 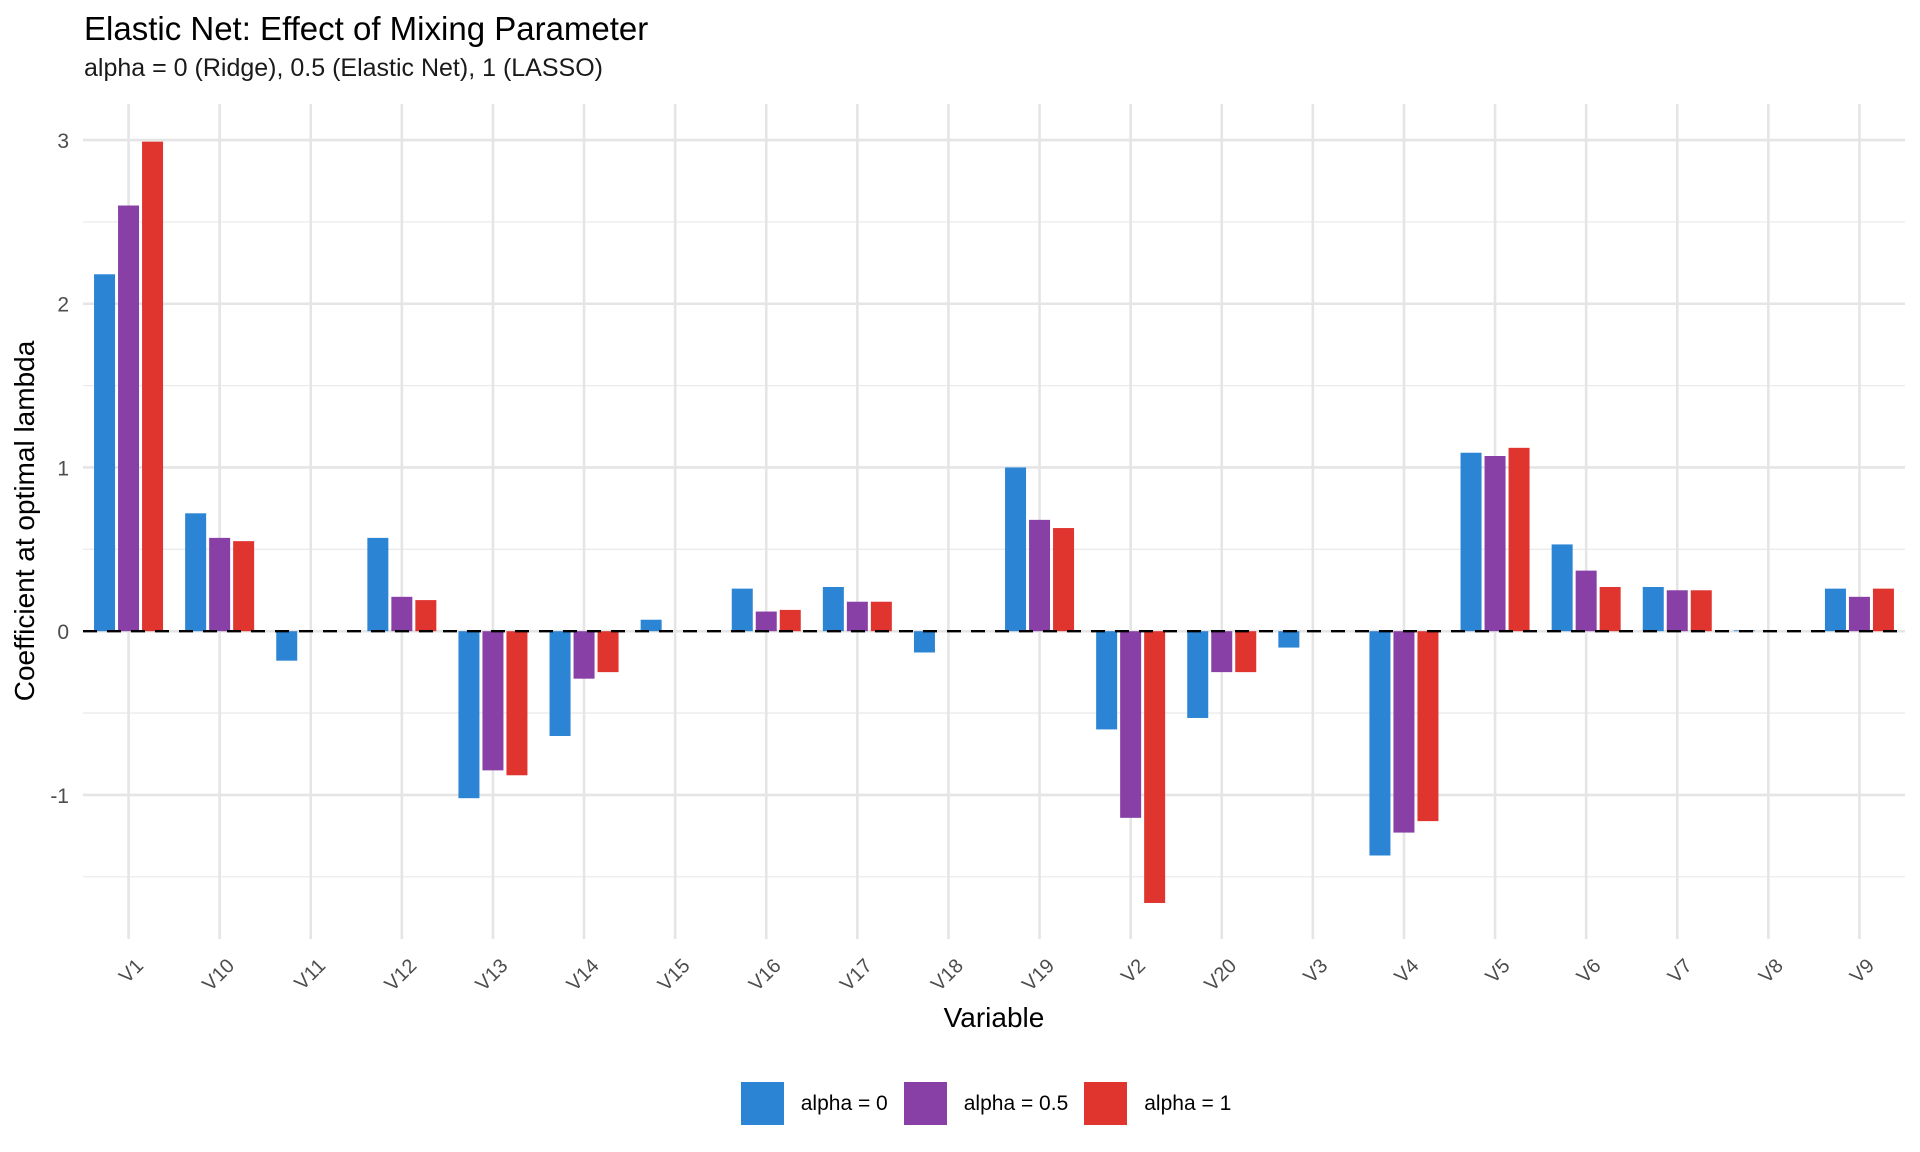 What do you see at coordinates (492, 975) in the screenshot?
I see `x-tick-label: V13` at bounding box center [492, 975].